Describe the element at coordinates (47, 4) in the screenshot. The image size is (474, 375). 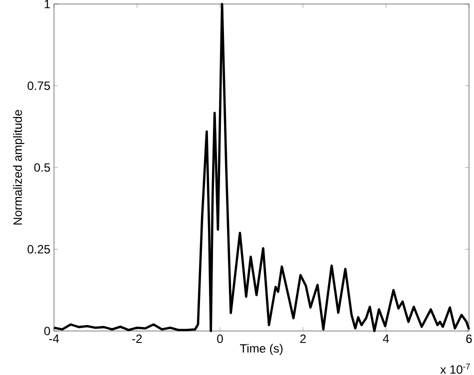
I see `y-tick-label: 1` at that location.